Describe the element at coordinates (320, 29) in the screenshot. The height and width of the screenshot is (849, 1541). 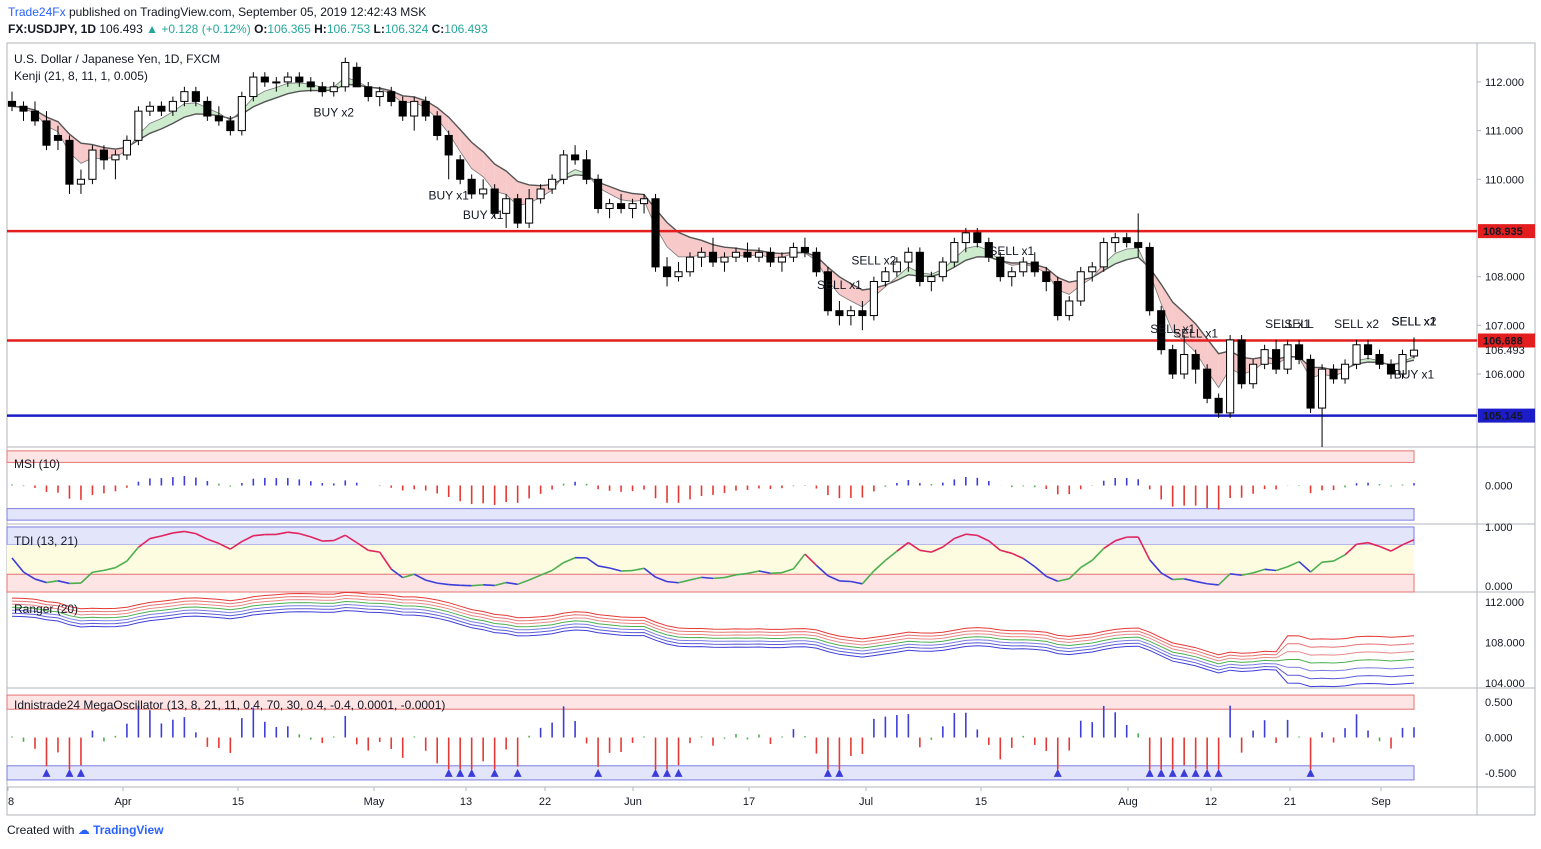
I see `high-label: H:` at that location.